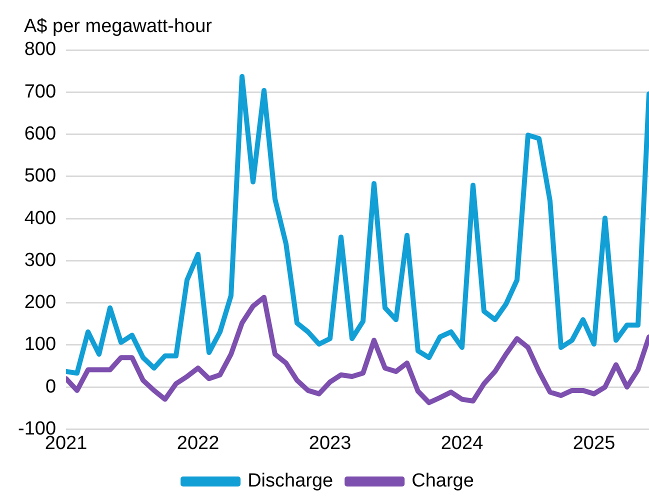 This screenshot has height=501, width=649. What do you see at coordinates (40, 91) in the screenshot?
I see `y-tick-label: 700` at bounding box center [40, 91].